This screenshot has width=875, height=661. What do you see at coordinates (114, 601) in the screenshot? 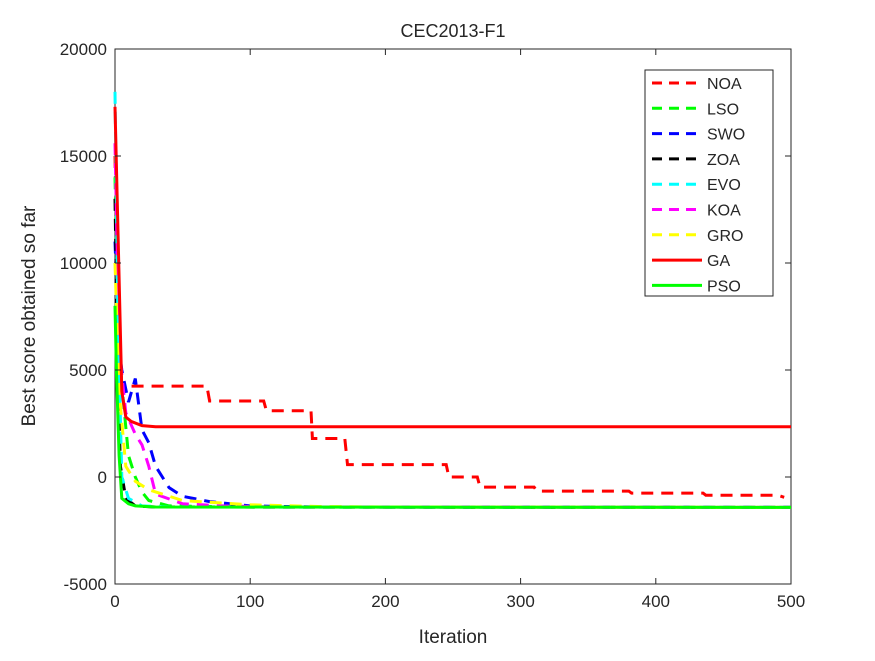
I see `x-tick-label: 0` at bounding box center [114, 601].